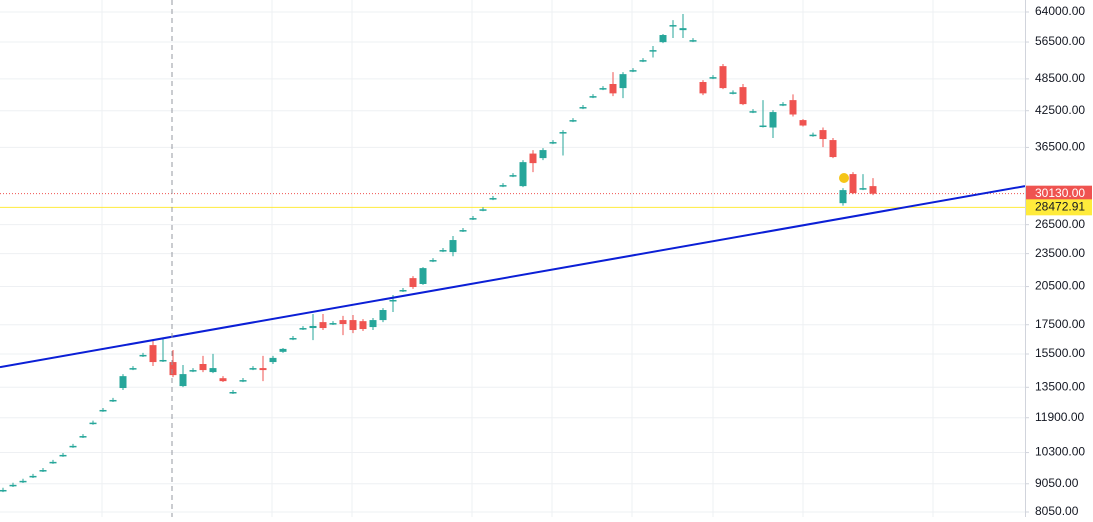 The height and width of the screenshot is (522, 1093). I want to click on y-tick-label: 26500.00, so click(1060, 224).